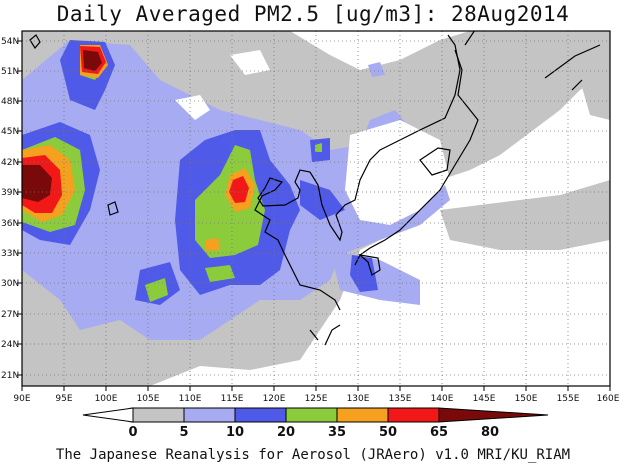  What do you see at coordinates (286, 432) in the screenshot?
I see `colorbar-label: 20` at bounding box center [286, 432].